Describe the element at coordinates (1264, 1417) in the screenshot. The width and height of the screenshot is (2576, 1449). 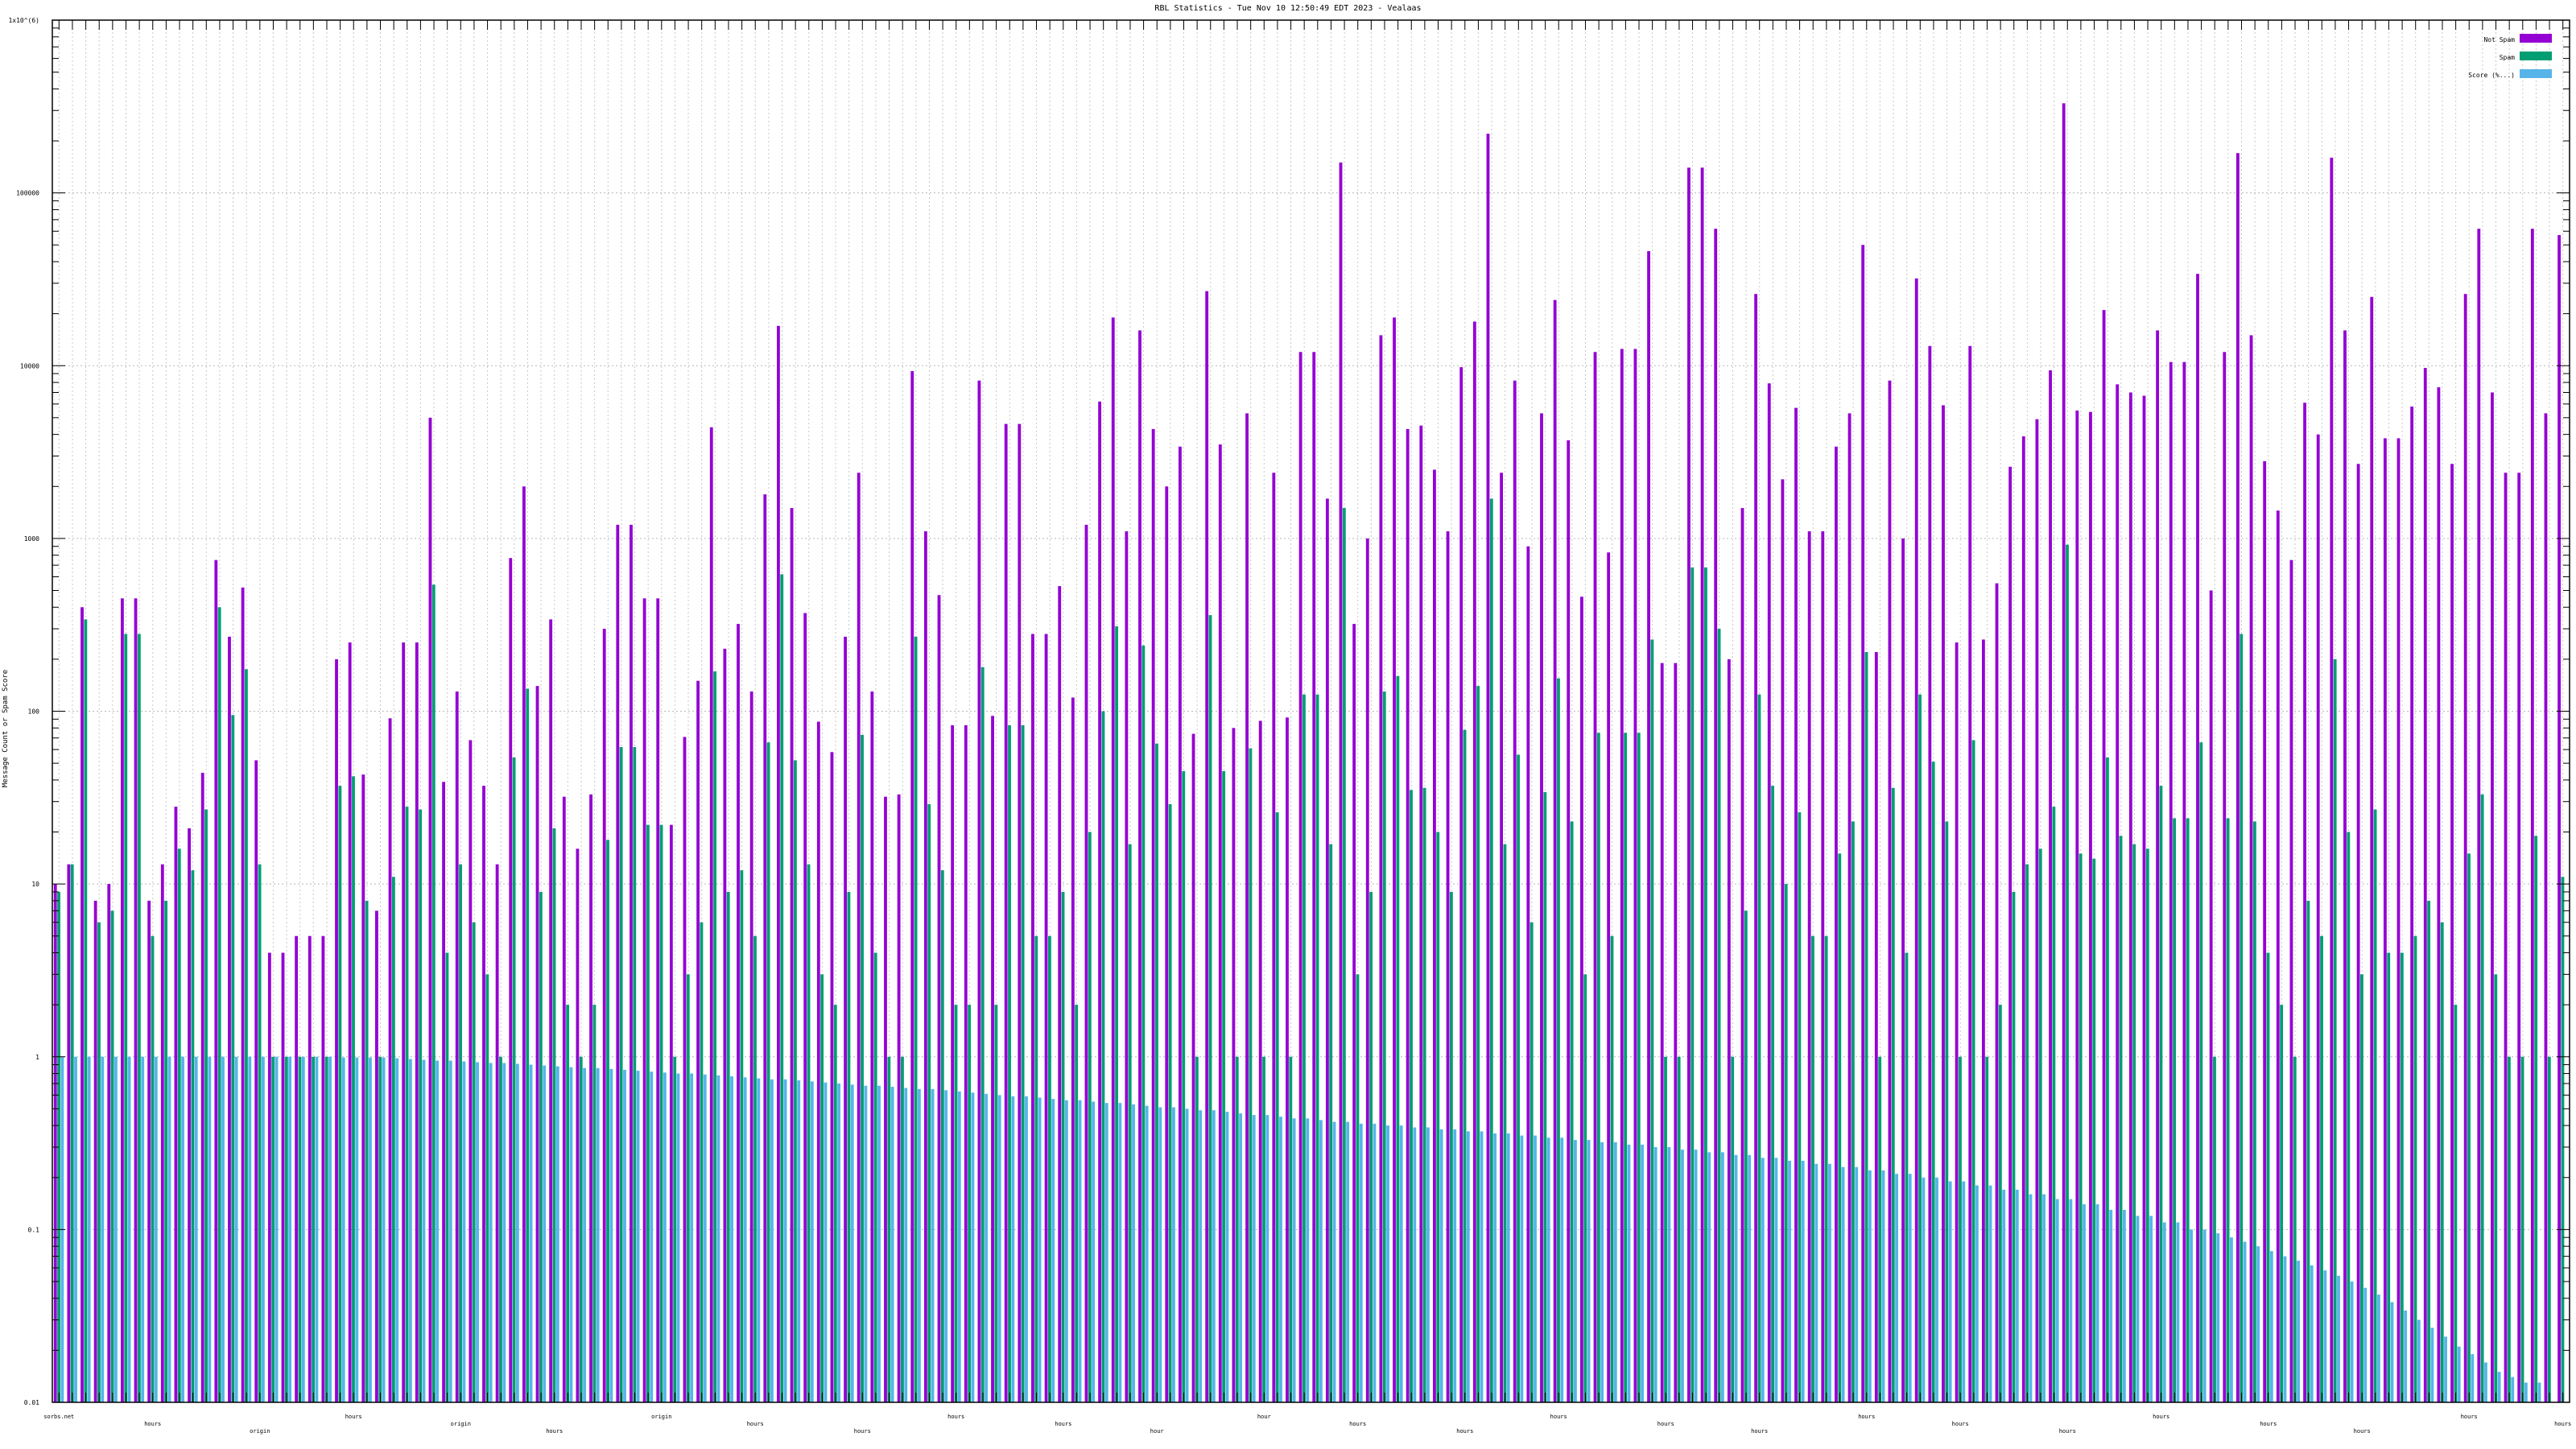
I see `x-tick-label: hour` at that location.